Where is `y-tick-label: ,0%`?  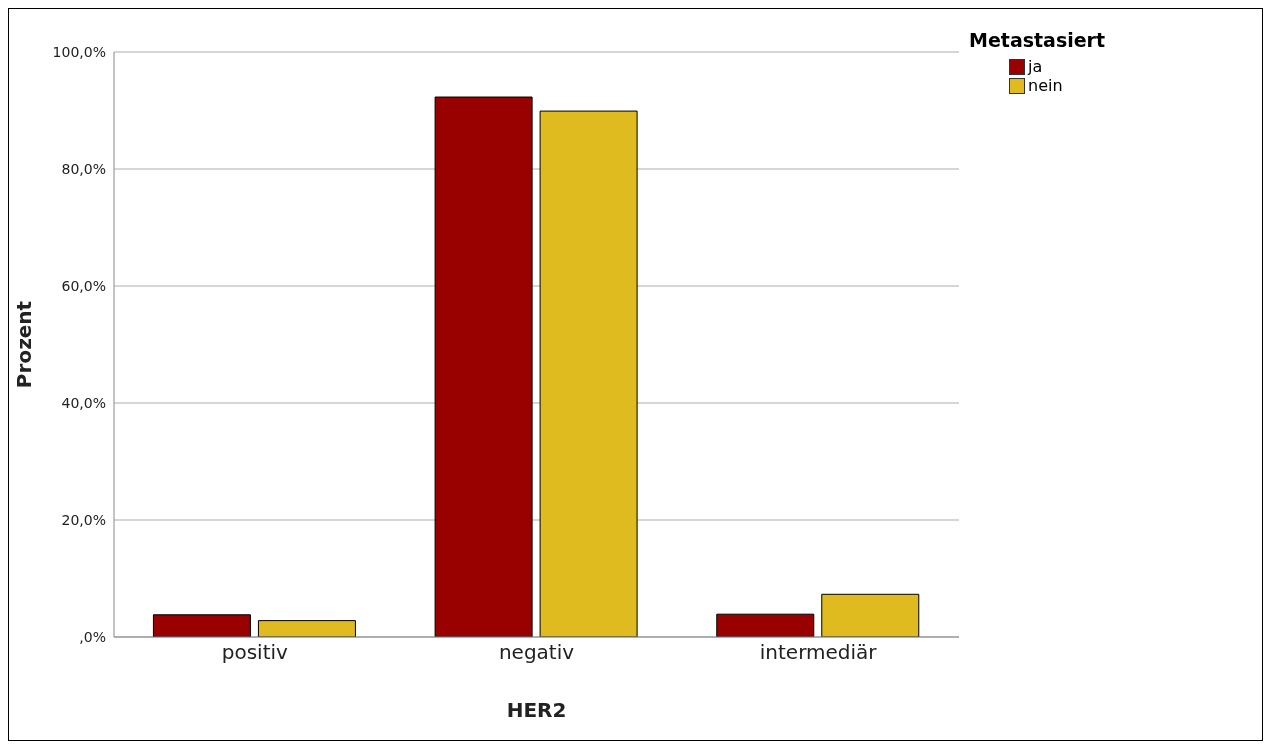
y-tick-label: ,0% is located at coordinates (92, 636).